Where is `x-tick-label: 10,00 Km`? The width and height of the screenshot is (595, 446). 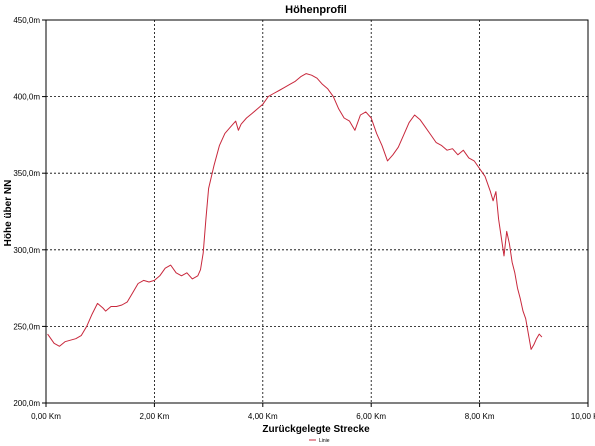
x-tick-label: 10,00 Km is located at coordinates (583, 416).